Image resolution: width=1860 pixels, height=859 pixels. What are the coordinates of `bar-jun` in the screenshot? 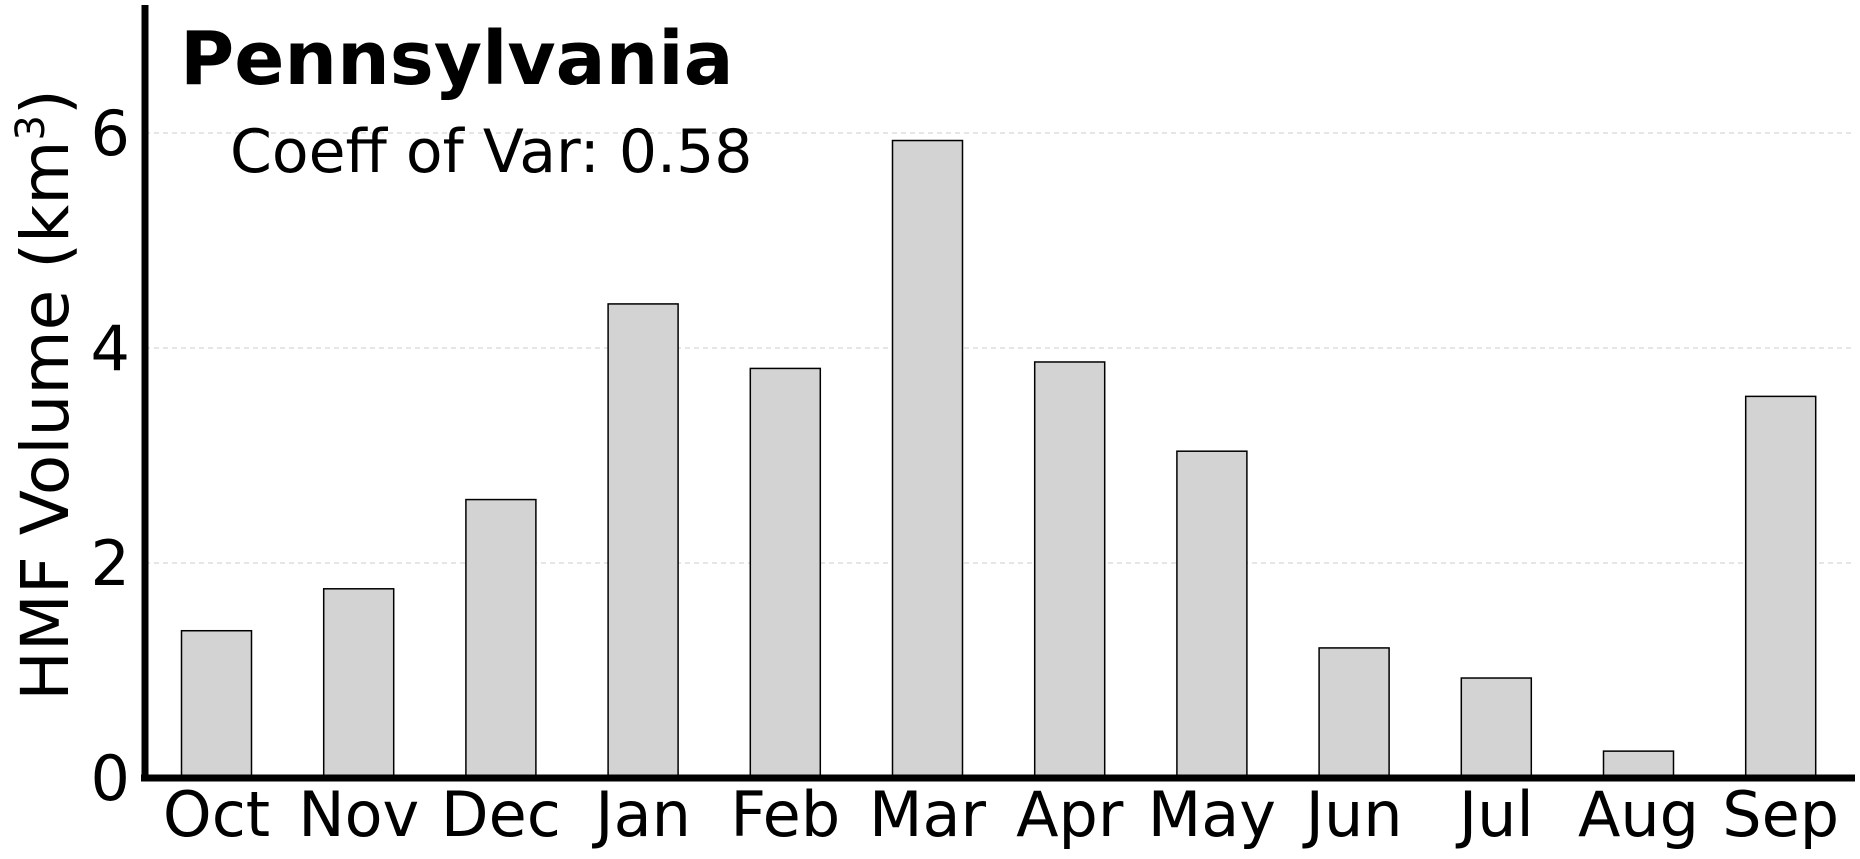 It's located at (1354, 713).